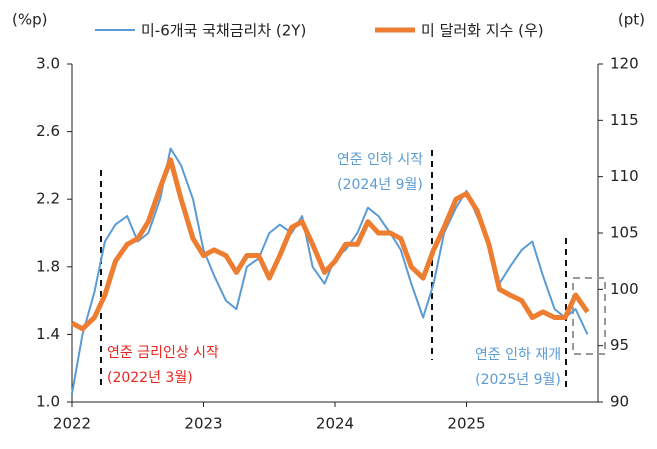 The height and width of the screenshot is (449, 657). I want to click on y-tick-label: 1.8, so click(48, 266).